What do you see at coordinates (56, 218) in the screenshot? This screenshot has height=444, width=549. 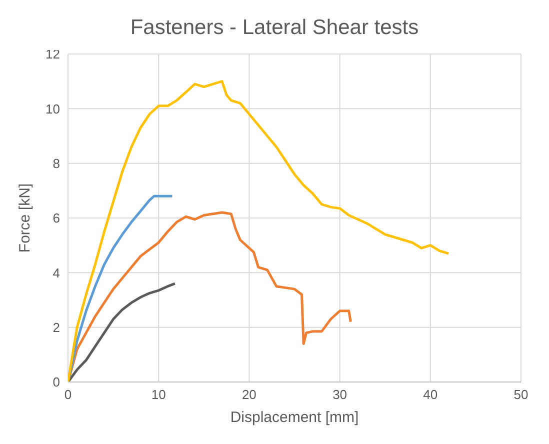 I see `y-tick-label: 6` at bounding box center [56, 218].